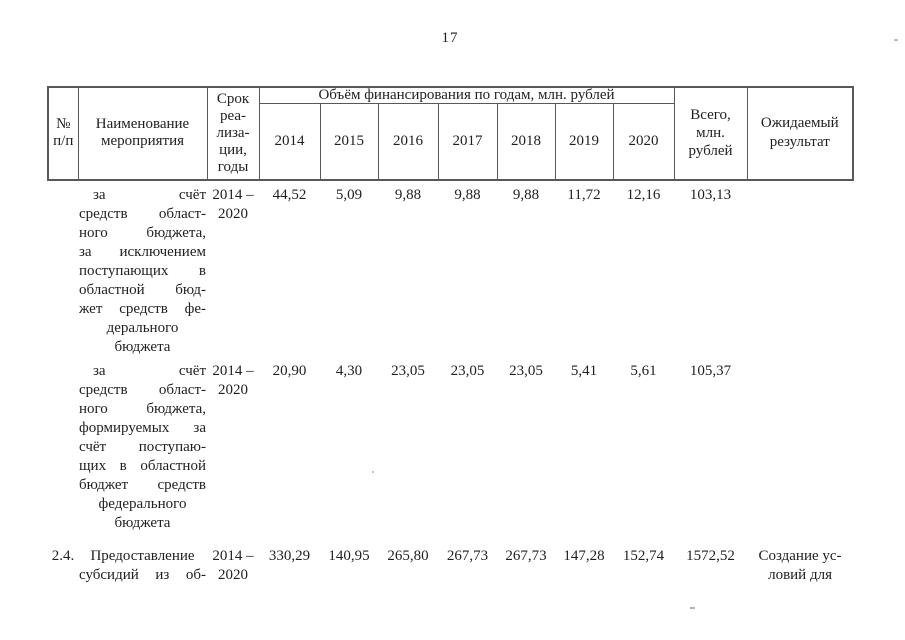 Image resolution: width=905 pixels, height=640 pixels. I want to click on year-value-cell: 20,90, so click(289, 370).